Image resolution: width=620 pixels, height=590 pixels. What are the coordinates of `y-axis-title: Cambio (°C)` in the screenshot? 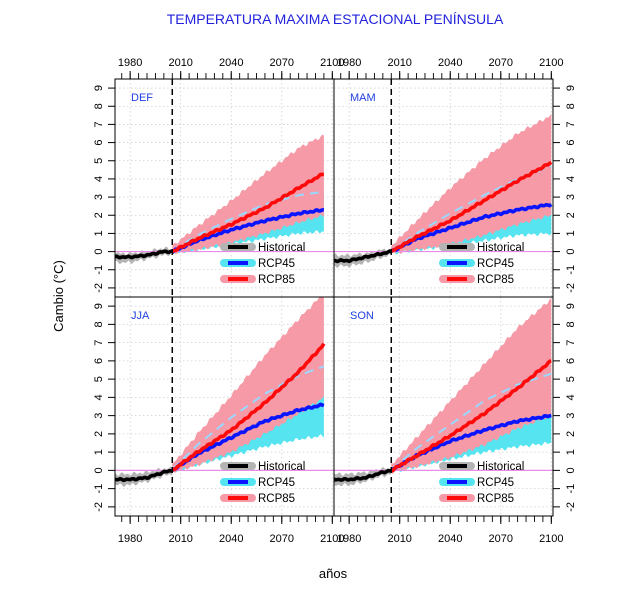 It's located at (58, 296).